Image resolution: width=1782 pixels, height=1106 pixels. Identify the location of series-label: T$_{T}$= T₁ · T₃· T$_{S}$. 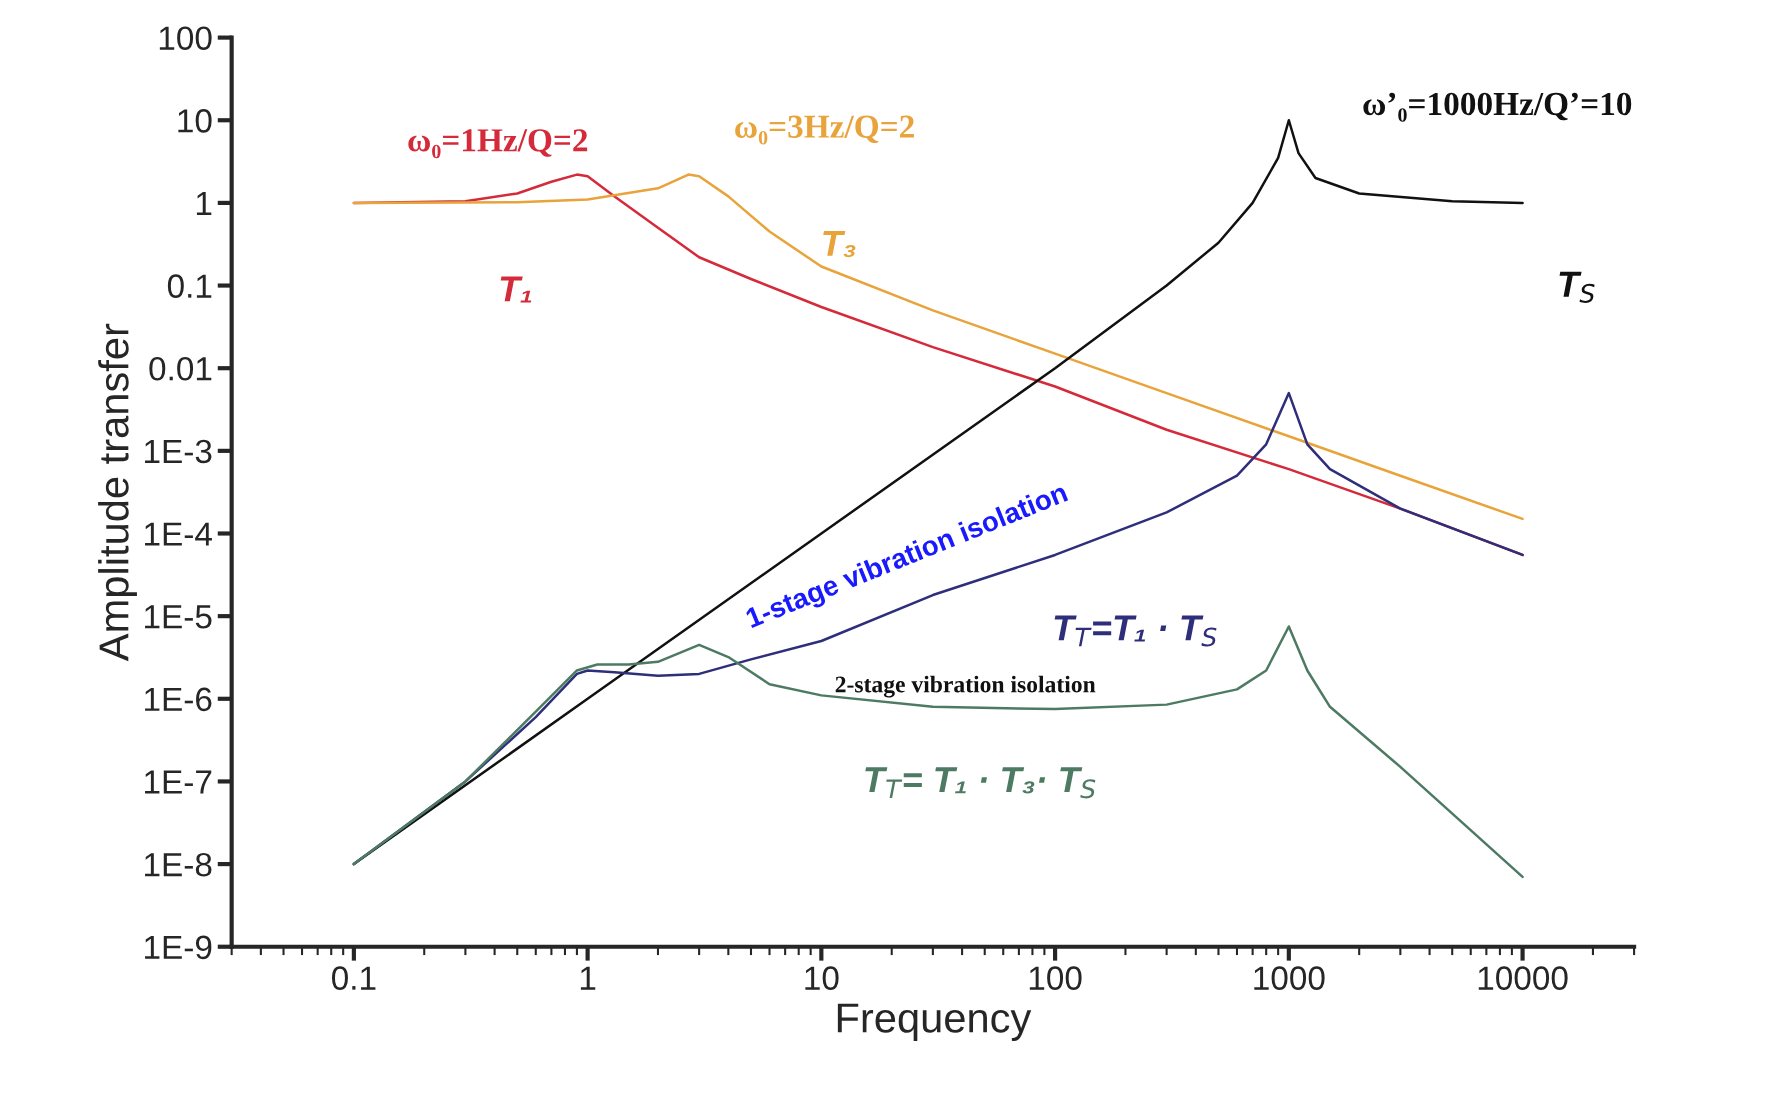
(980, 783).